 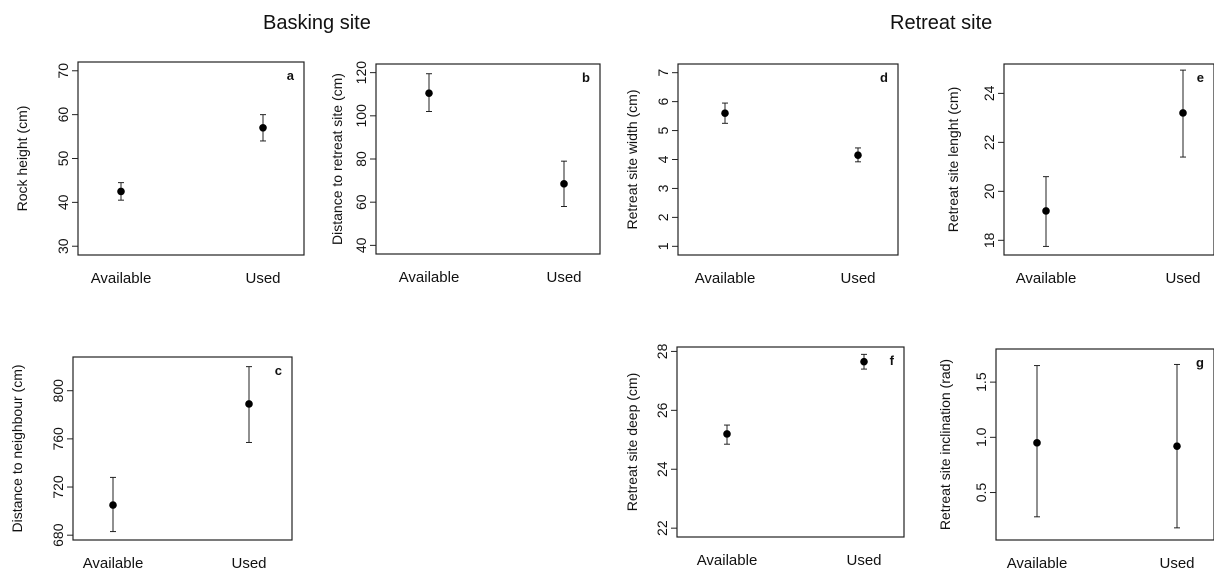 What do you see at coordinates (981, 382) in the screenshot?
I see `y-tick-label: 1.5` at bounding box center [981, 382].